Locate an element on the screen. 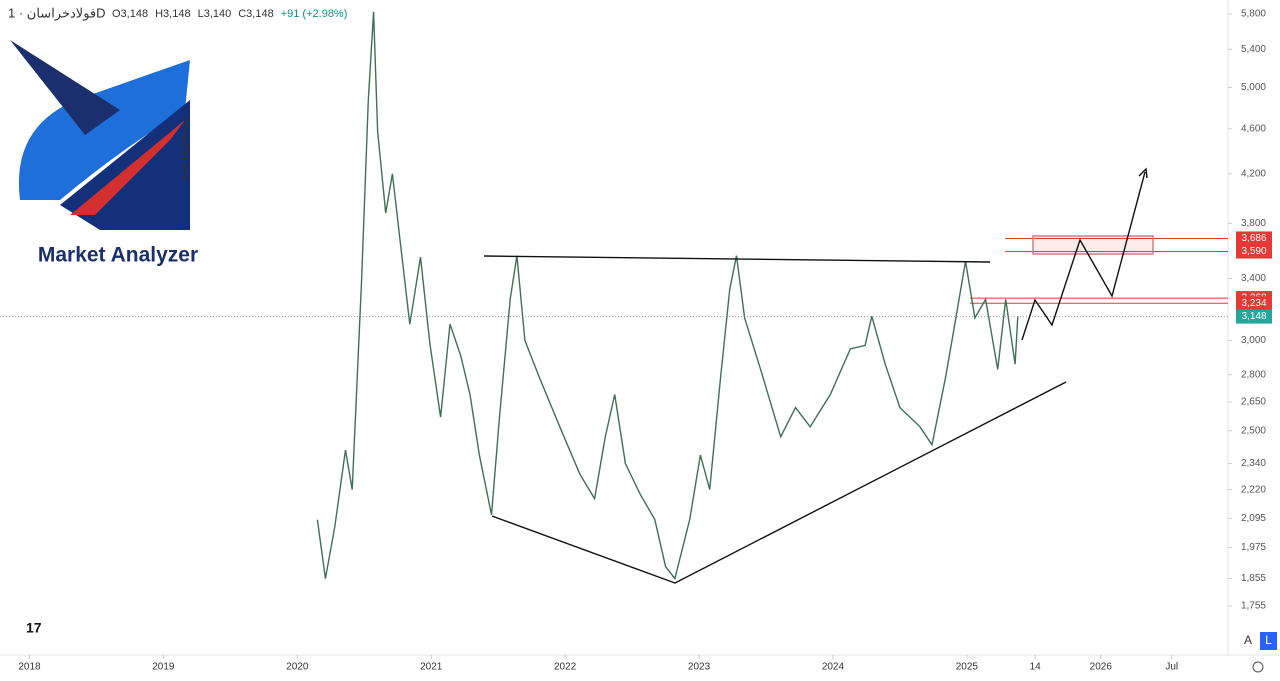 This screenshot has height=681, width=1280. price-label: 3,148 is located at coordinates (1253, 316).